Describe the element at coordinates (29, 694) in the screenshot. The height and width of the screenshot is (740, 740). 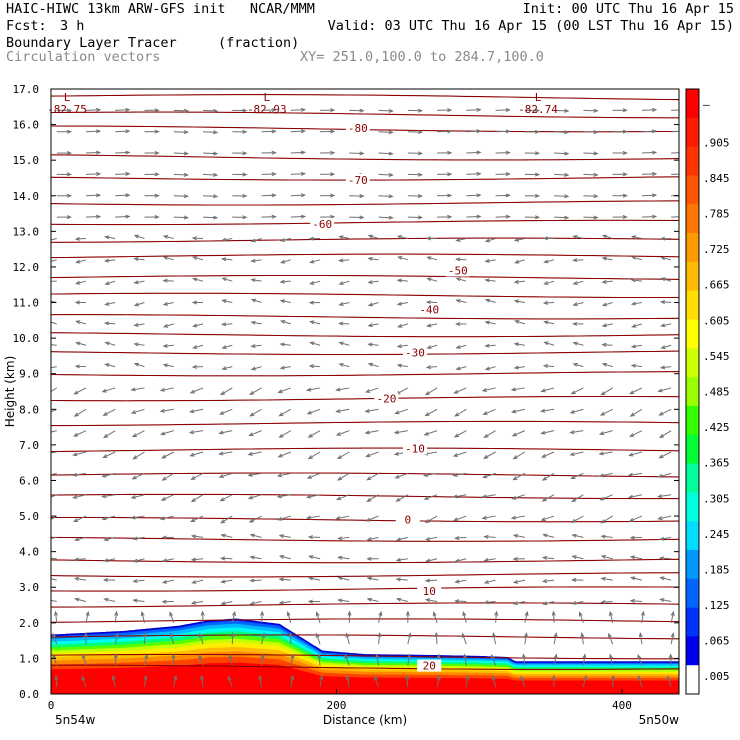
I see `y-tick-label: 0.0` at that location.